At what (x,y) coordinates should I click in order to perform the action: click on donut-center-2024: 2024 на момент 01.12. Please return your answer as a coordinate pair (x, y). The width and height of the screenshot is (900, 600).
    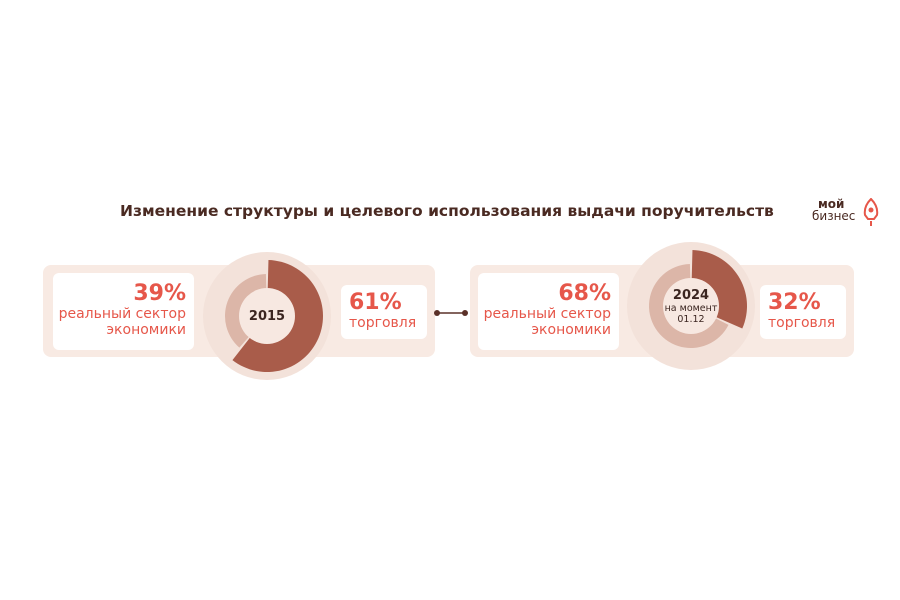
    Looking at the image, I should click on (691, 306).